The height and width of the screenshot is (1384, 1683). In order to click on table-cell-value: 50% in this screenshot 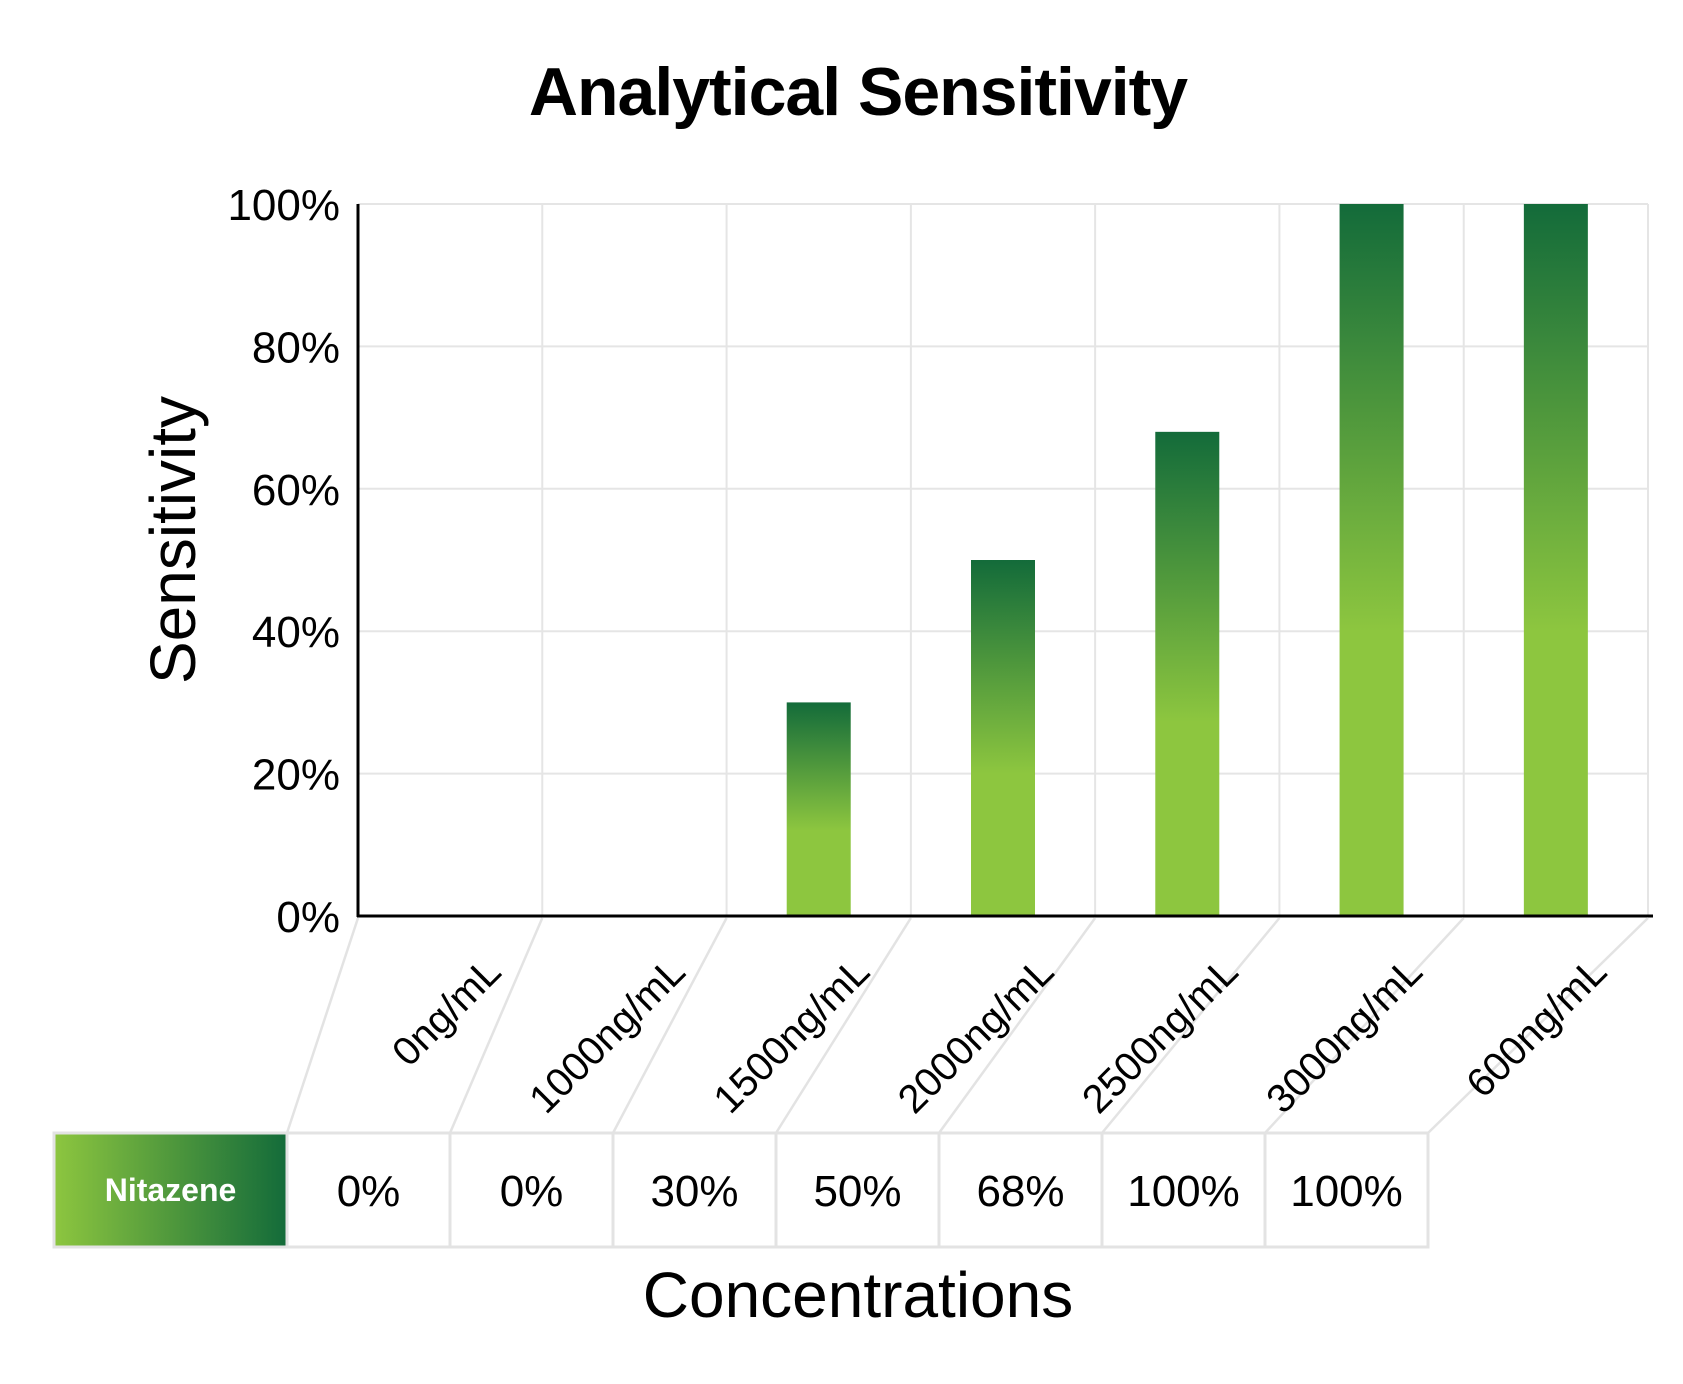, I will do `click(857, 1191)`.